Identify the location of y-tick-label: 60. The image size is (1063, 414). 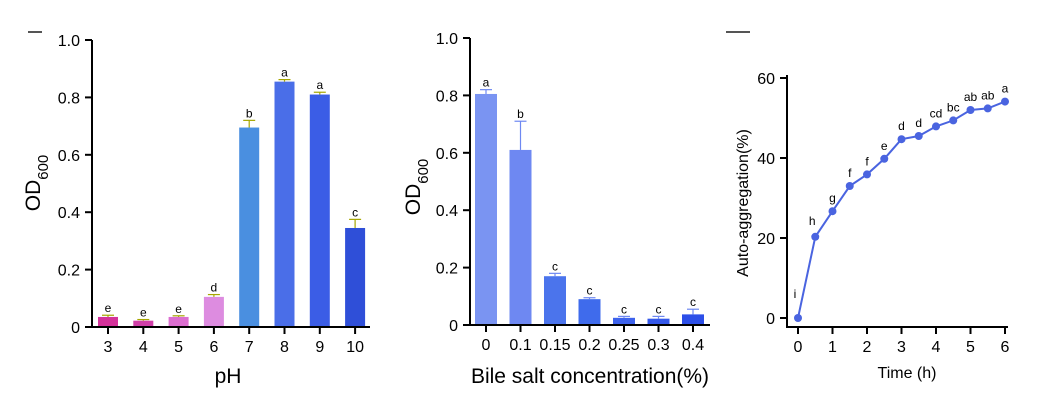
(766, 79).